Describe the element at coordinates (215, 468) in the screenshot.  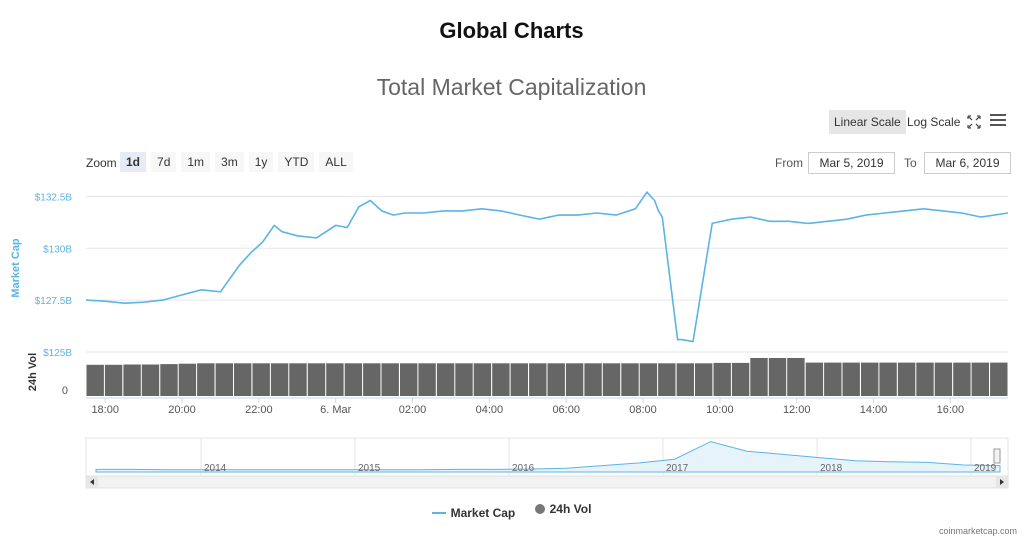
I see `navigator-label-0: 2014` at that location.